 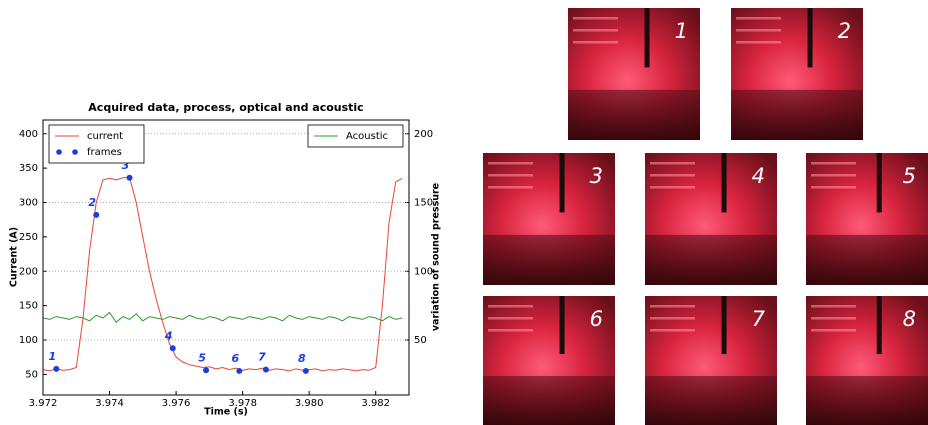 I want to click on y-tick-label: 300, so click(x=28, y=203).